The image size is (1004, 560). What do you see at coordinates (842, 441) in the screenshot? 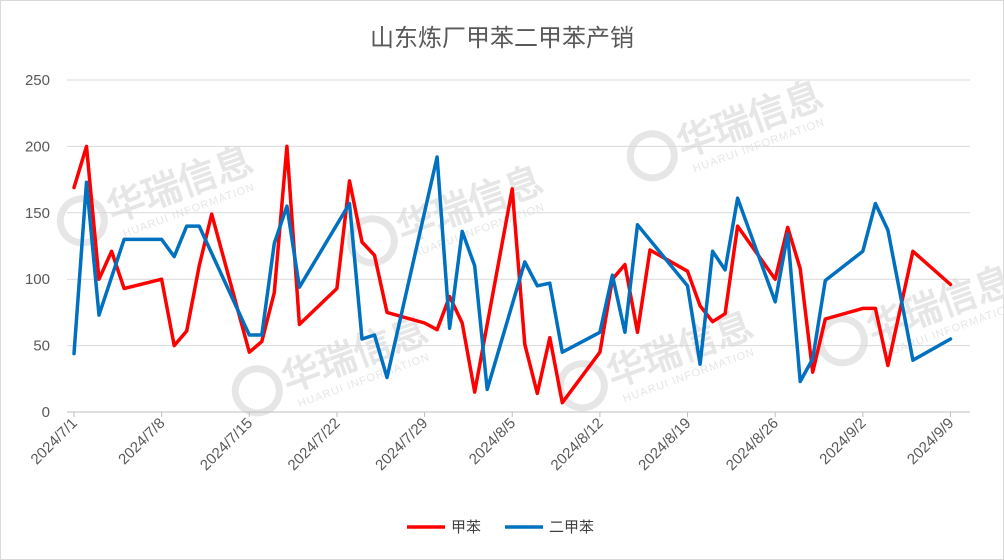
I see `x-tick-label: 2024/9/2` at bounding box center [842, 441].